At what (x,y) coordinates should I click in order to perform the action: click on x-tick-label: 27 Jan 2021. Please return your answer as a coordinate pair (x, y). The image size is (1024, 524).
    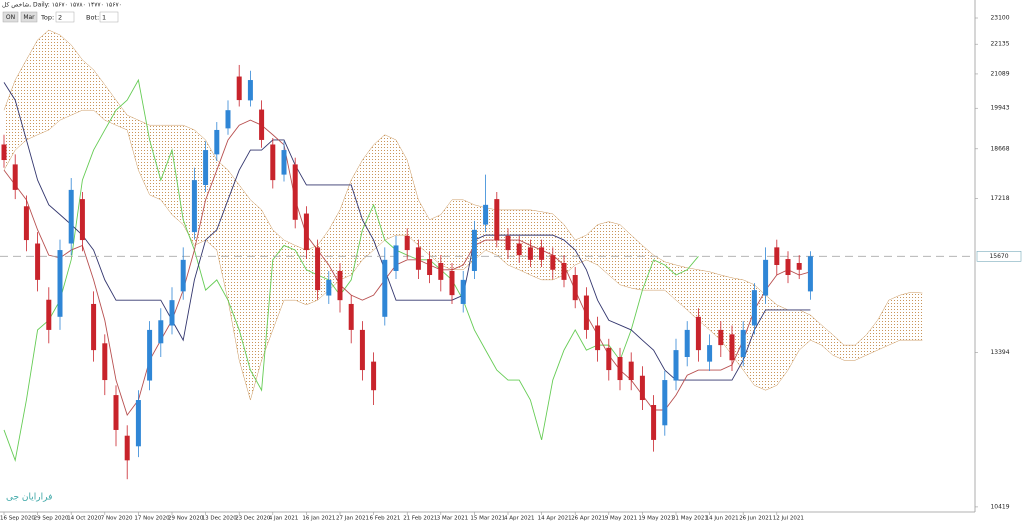
    Looking at the image, I should click on (352, 519).